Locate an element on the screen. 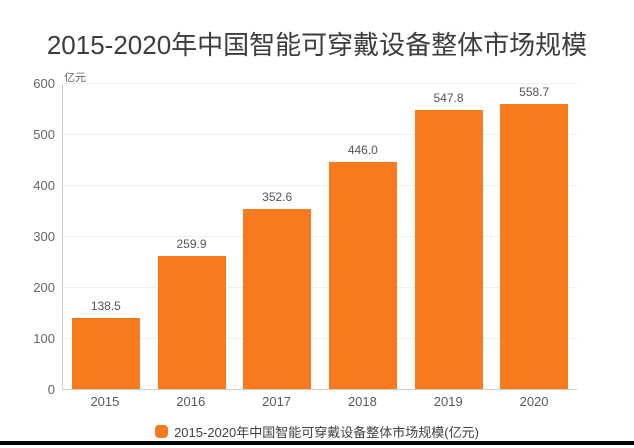 The width and height of the screenshot is (634, 448). bar-slot-2018: 446.0 is located at coordinates (363, 236).